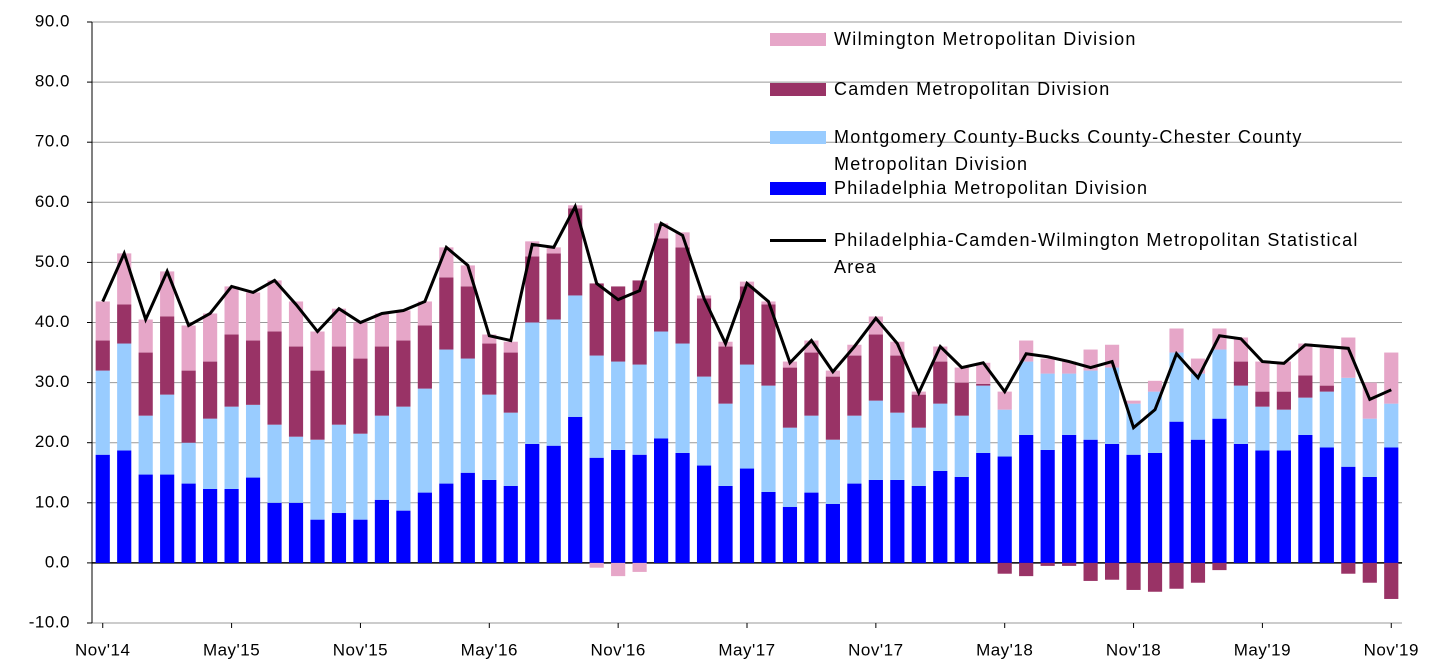 This screenshot has width=1434, height=663. What do you see at coordinates (52, 261) in the screenshot?
I see `y-tick-label: 50.0` at bounding box center [52, 261].